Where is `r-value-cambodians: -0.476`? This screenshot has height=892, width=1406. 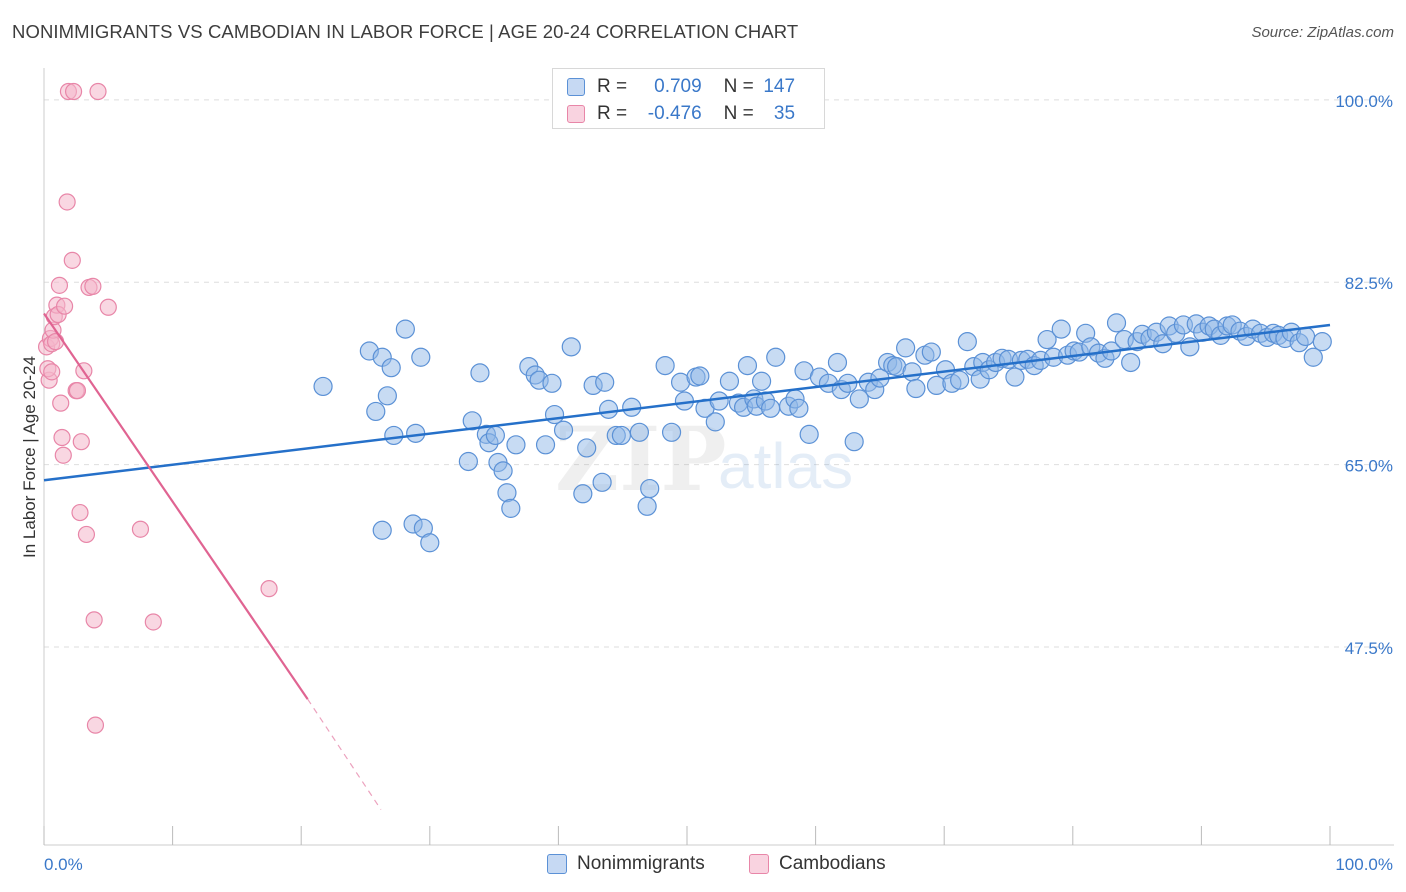
r-value-cambodians: -0.476 is located at coordinates (674, 113).